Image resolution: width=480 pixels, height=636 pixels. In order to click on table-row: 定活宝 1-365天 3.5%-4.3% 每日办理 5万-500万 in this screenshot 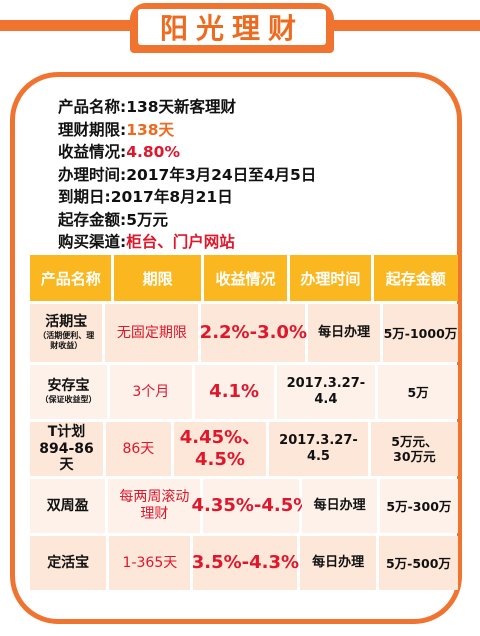, I will do `click(244, 563)`.